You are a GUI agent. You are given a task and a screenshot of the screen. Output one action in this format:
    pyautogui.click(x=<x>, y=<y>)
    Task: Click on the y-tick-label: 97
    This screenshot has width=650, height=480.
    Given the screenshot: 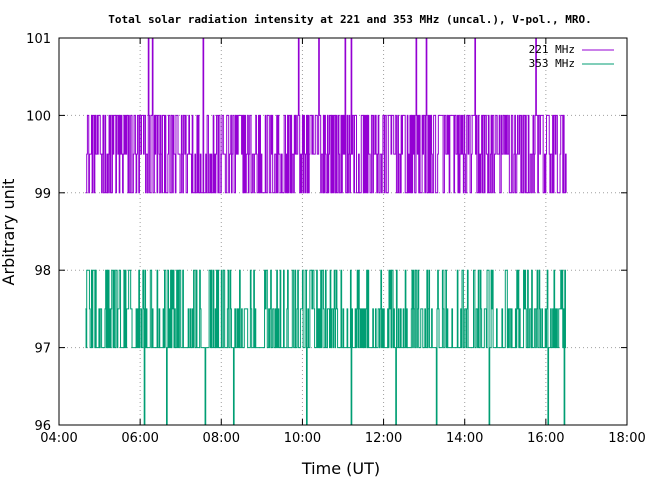 What is the action you would take?
    pyautogui.click(x=42, y=349)
    